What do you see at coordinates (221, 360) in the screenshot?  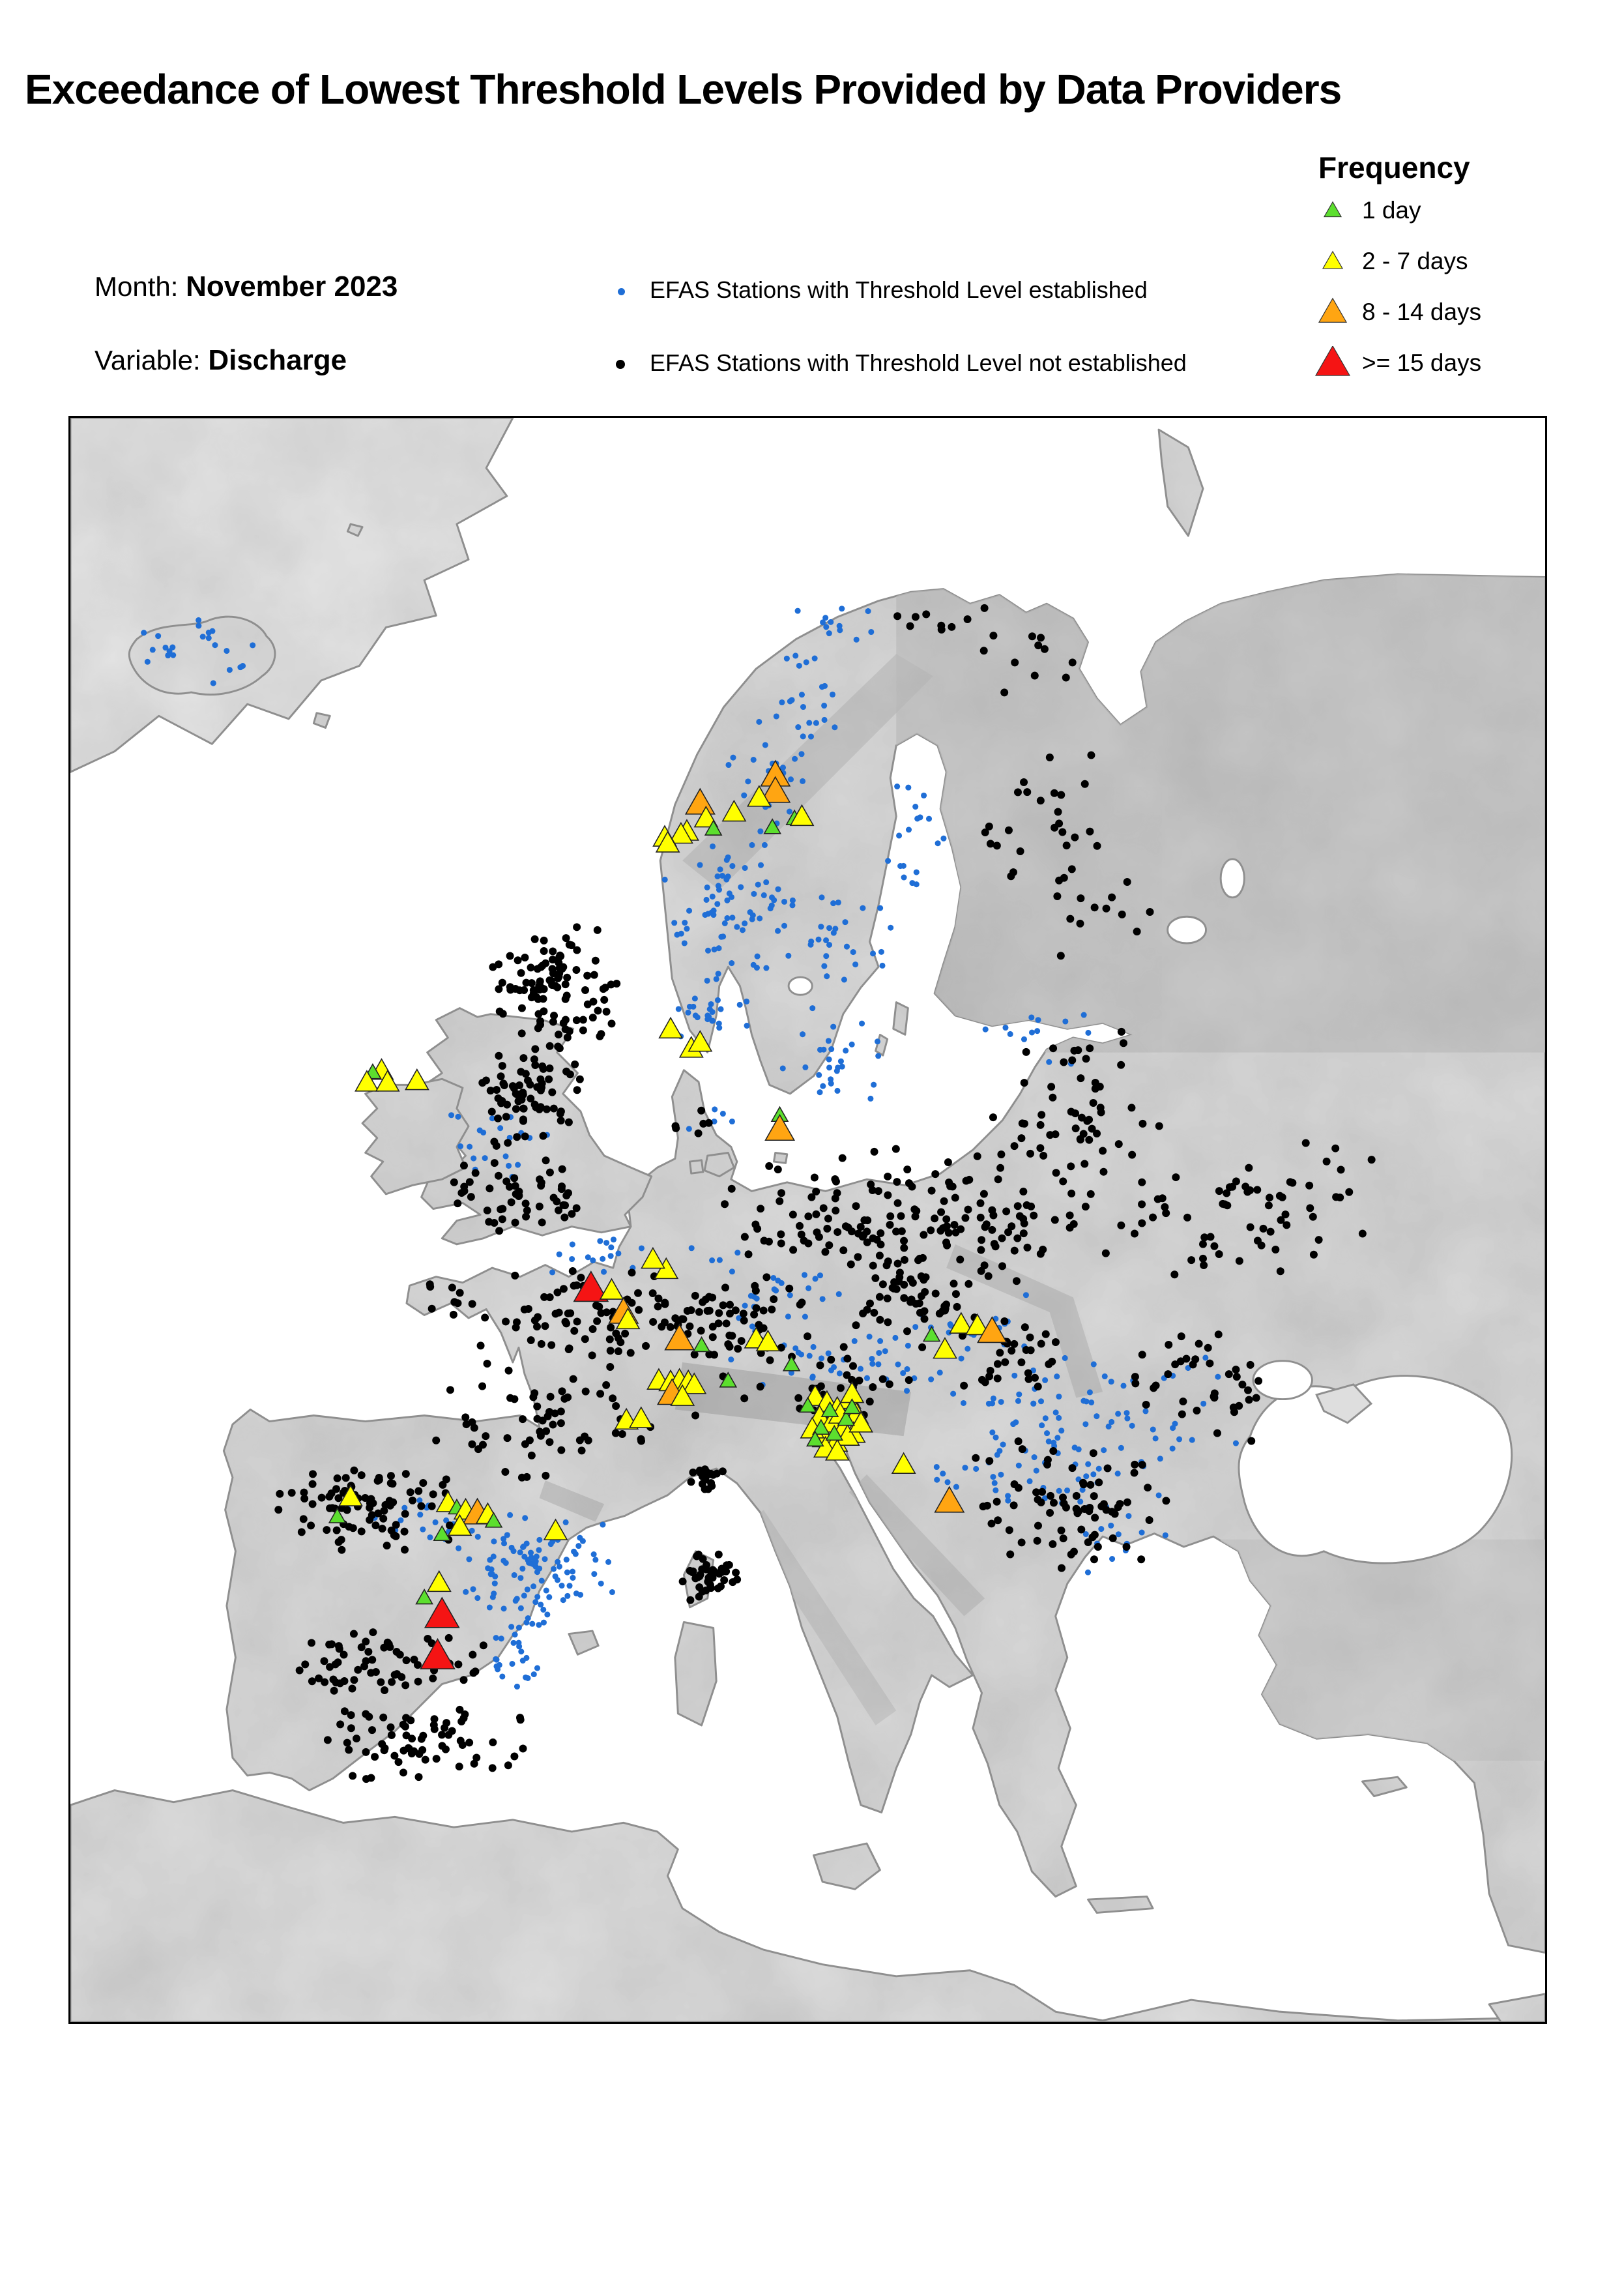 I see `variable-row: Variable: Discharge` at bounding box center [221, 360].